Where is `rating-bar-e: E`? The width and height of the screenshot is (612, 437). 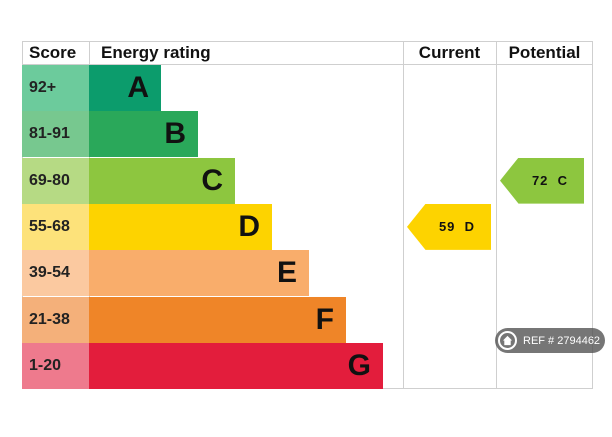
rating-bar-e: E is located at coordinates (199, 273).